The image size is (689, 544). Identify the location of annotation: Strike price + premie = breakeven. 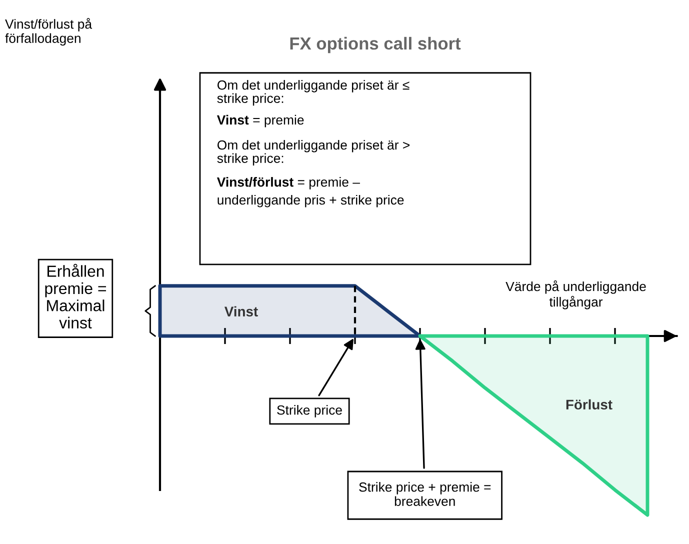
(425, 494).